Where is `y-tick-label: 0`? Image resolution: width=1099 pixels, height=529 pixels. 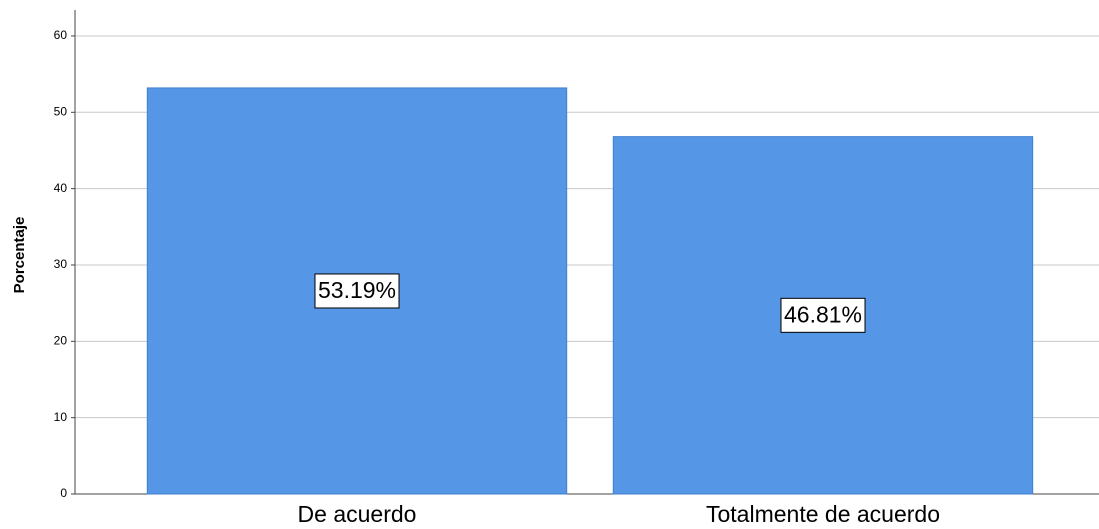
y-tick-label: 0 is located at coordinates (63, 493).